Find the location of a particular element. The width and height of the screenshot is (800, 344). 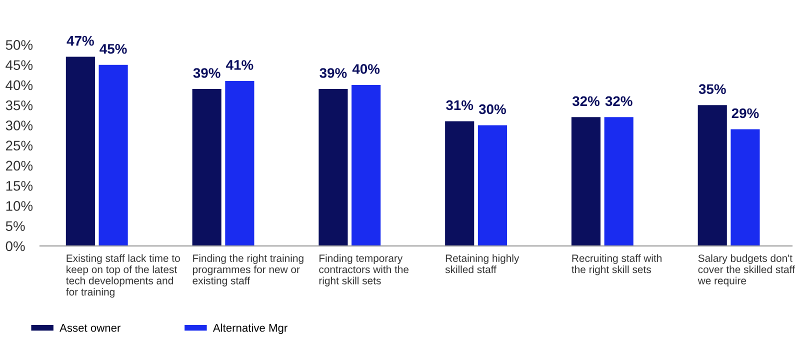

data-label: 45% is located at coordinates (113, 49).